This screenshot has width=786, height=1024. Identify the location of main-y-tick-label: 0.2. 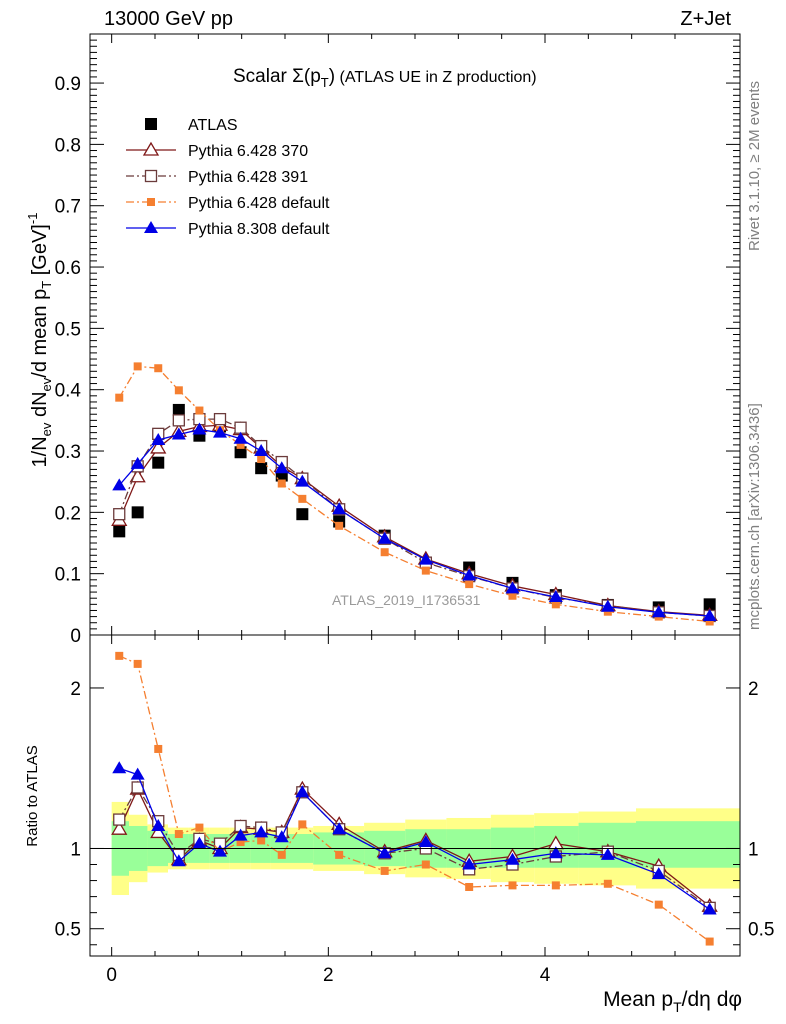
(68, 513).